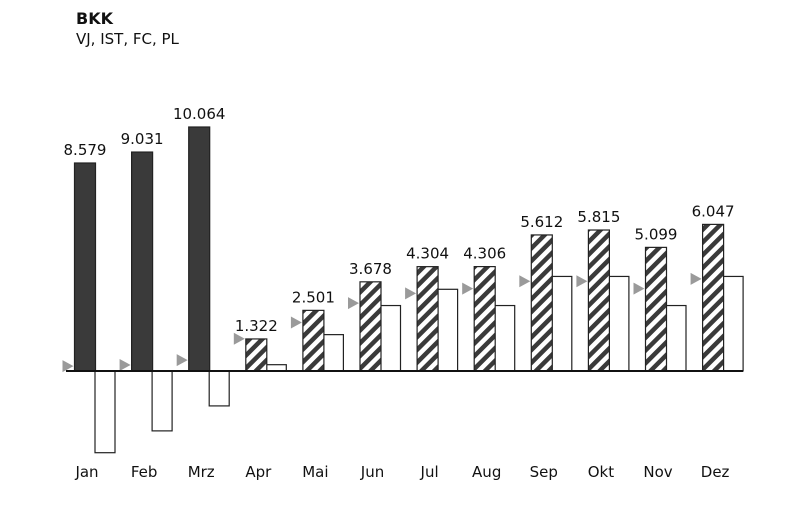 This screenshot has height=512, width=800. Describe the element at coordinates (505, 338) in the screenshot. I see `plan-bar-aug` at that location.